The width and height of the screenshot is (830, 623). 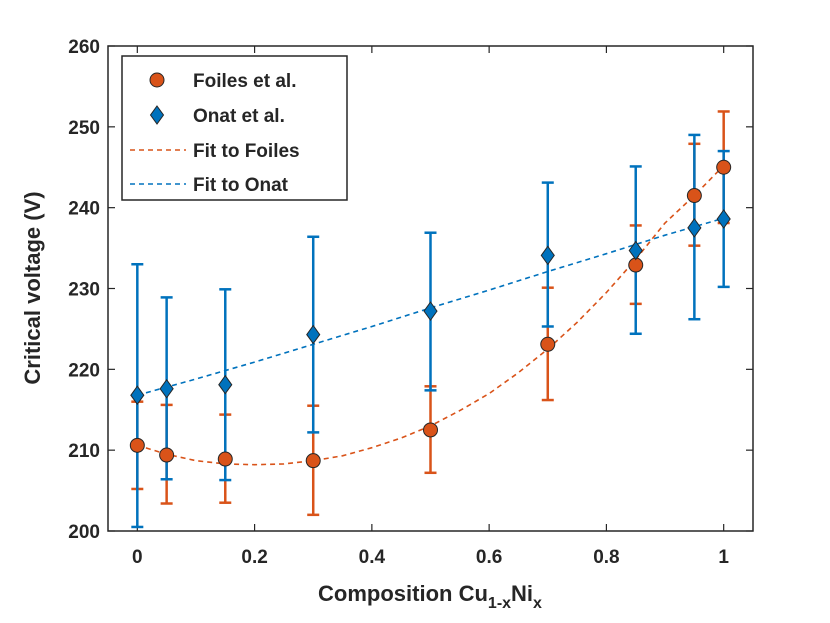 I want to click on x-axis-label: Composition Cu1-xNix, so click(x=430, y=596).